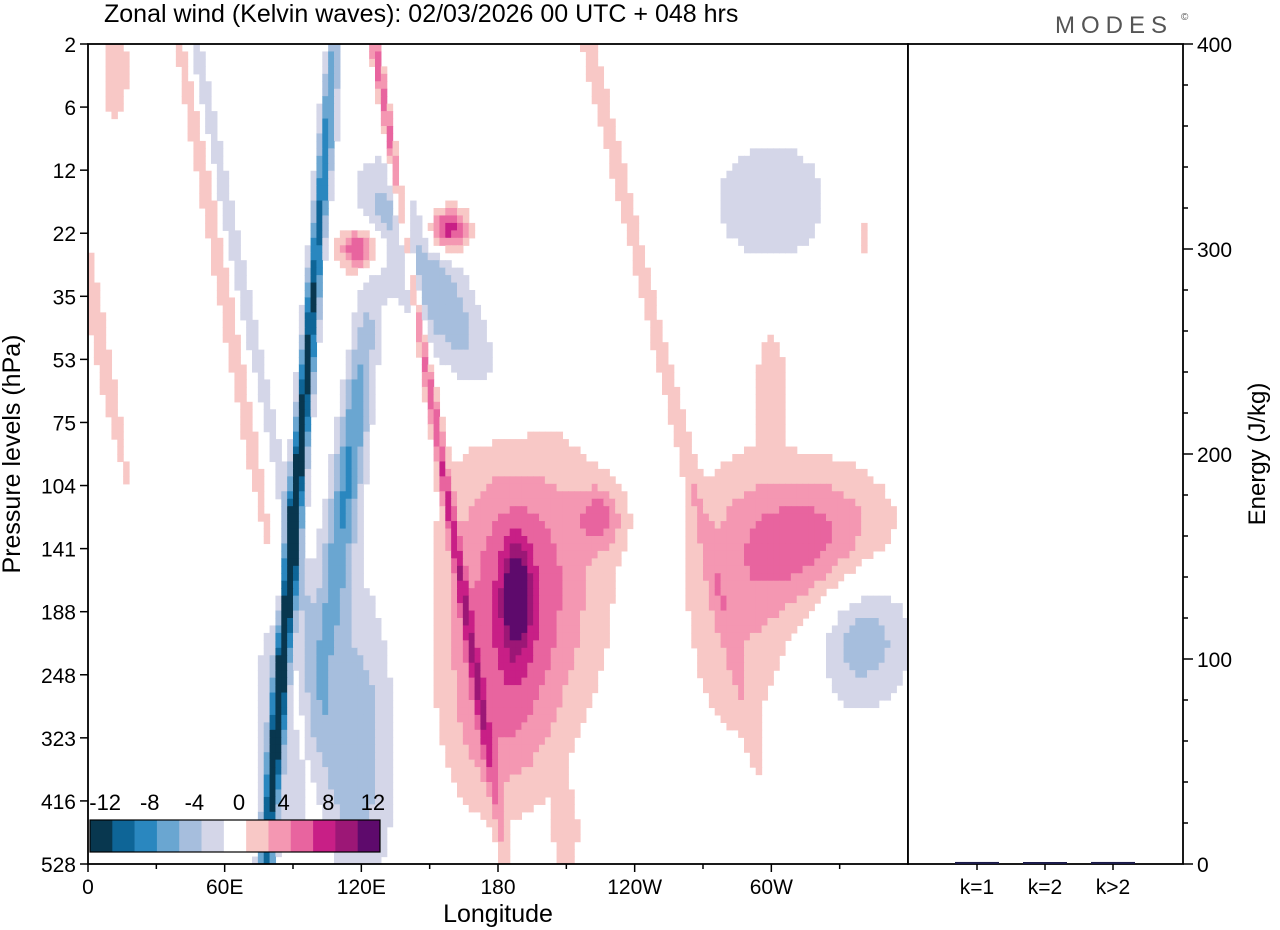  What do you see at coordinates (461, 881) in the screenshot?
I see `longitude-axis: 0 60E 120E 180 120W 60W` at bounding box center [461, 881].